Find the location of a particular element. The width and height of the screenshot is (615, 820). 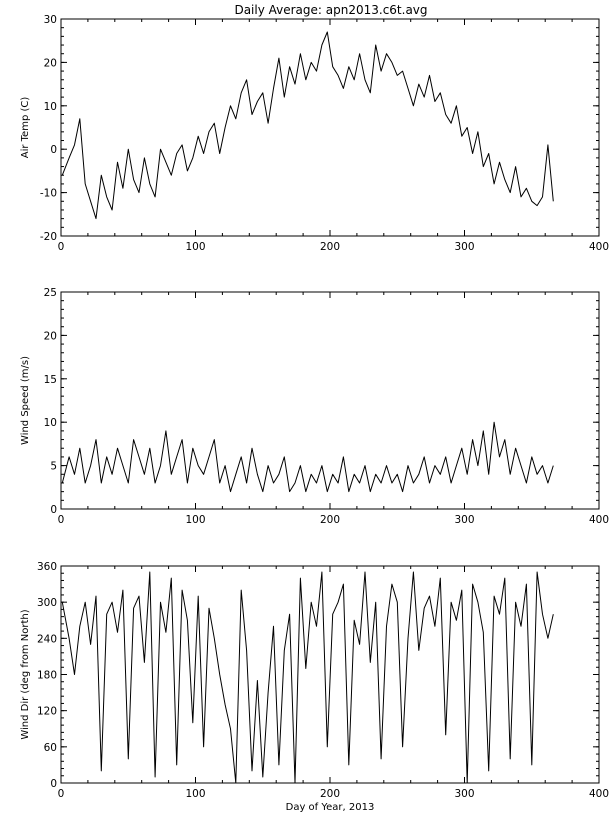

y-tick-label: 120 is located at coordinates (47, 712).